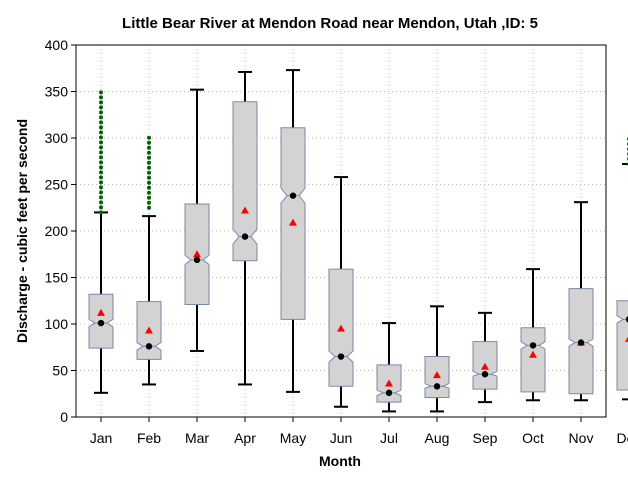 Image resolution: width=628 pixels, height=484 pixels. What do you see at coordinates (57, 231) in the screenshot?
I see `y-tick-label: 200` at bounding box center [57, 231].